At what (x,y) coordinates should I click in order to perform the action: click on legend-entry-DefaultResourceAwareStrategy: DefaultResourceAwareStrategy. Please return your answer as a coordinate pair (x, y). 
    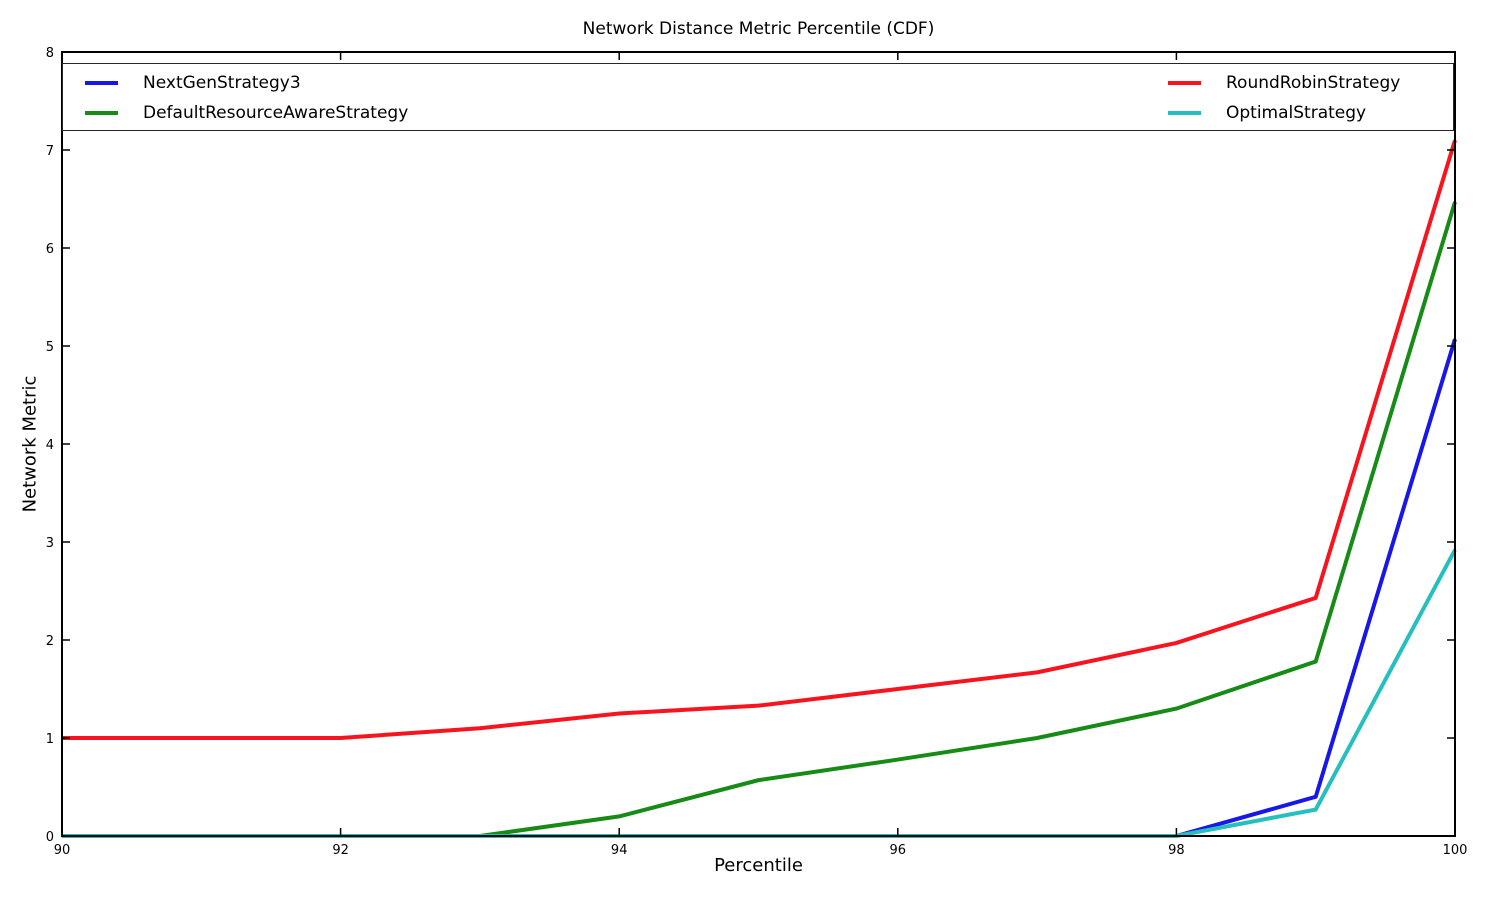
    Looking at the image, I should click on (246, 113).